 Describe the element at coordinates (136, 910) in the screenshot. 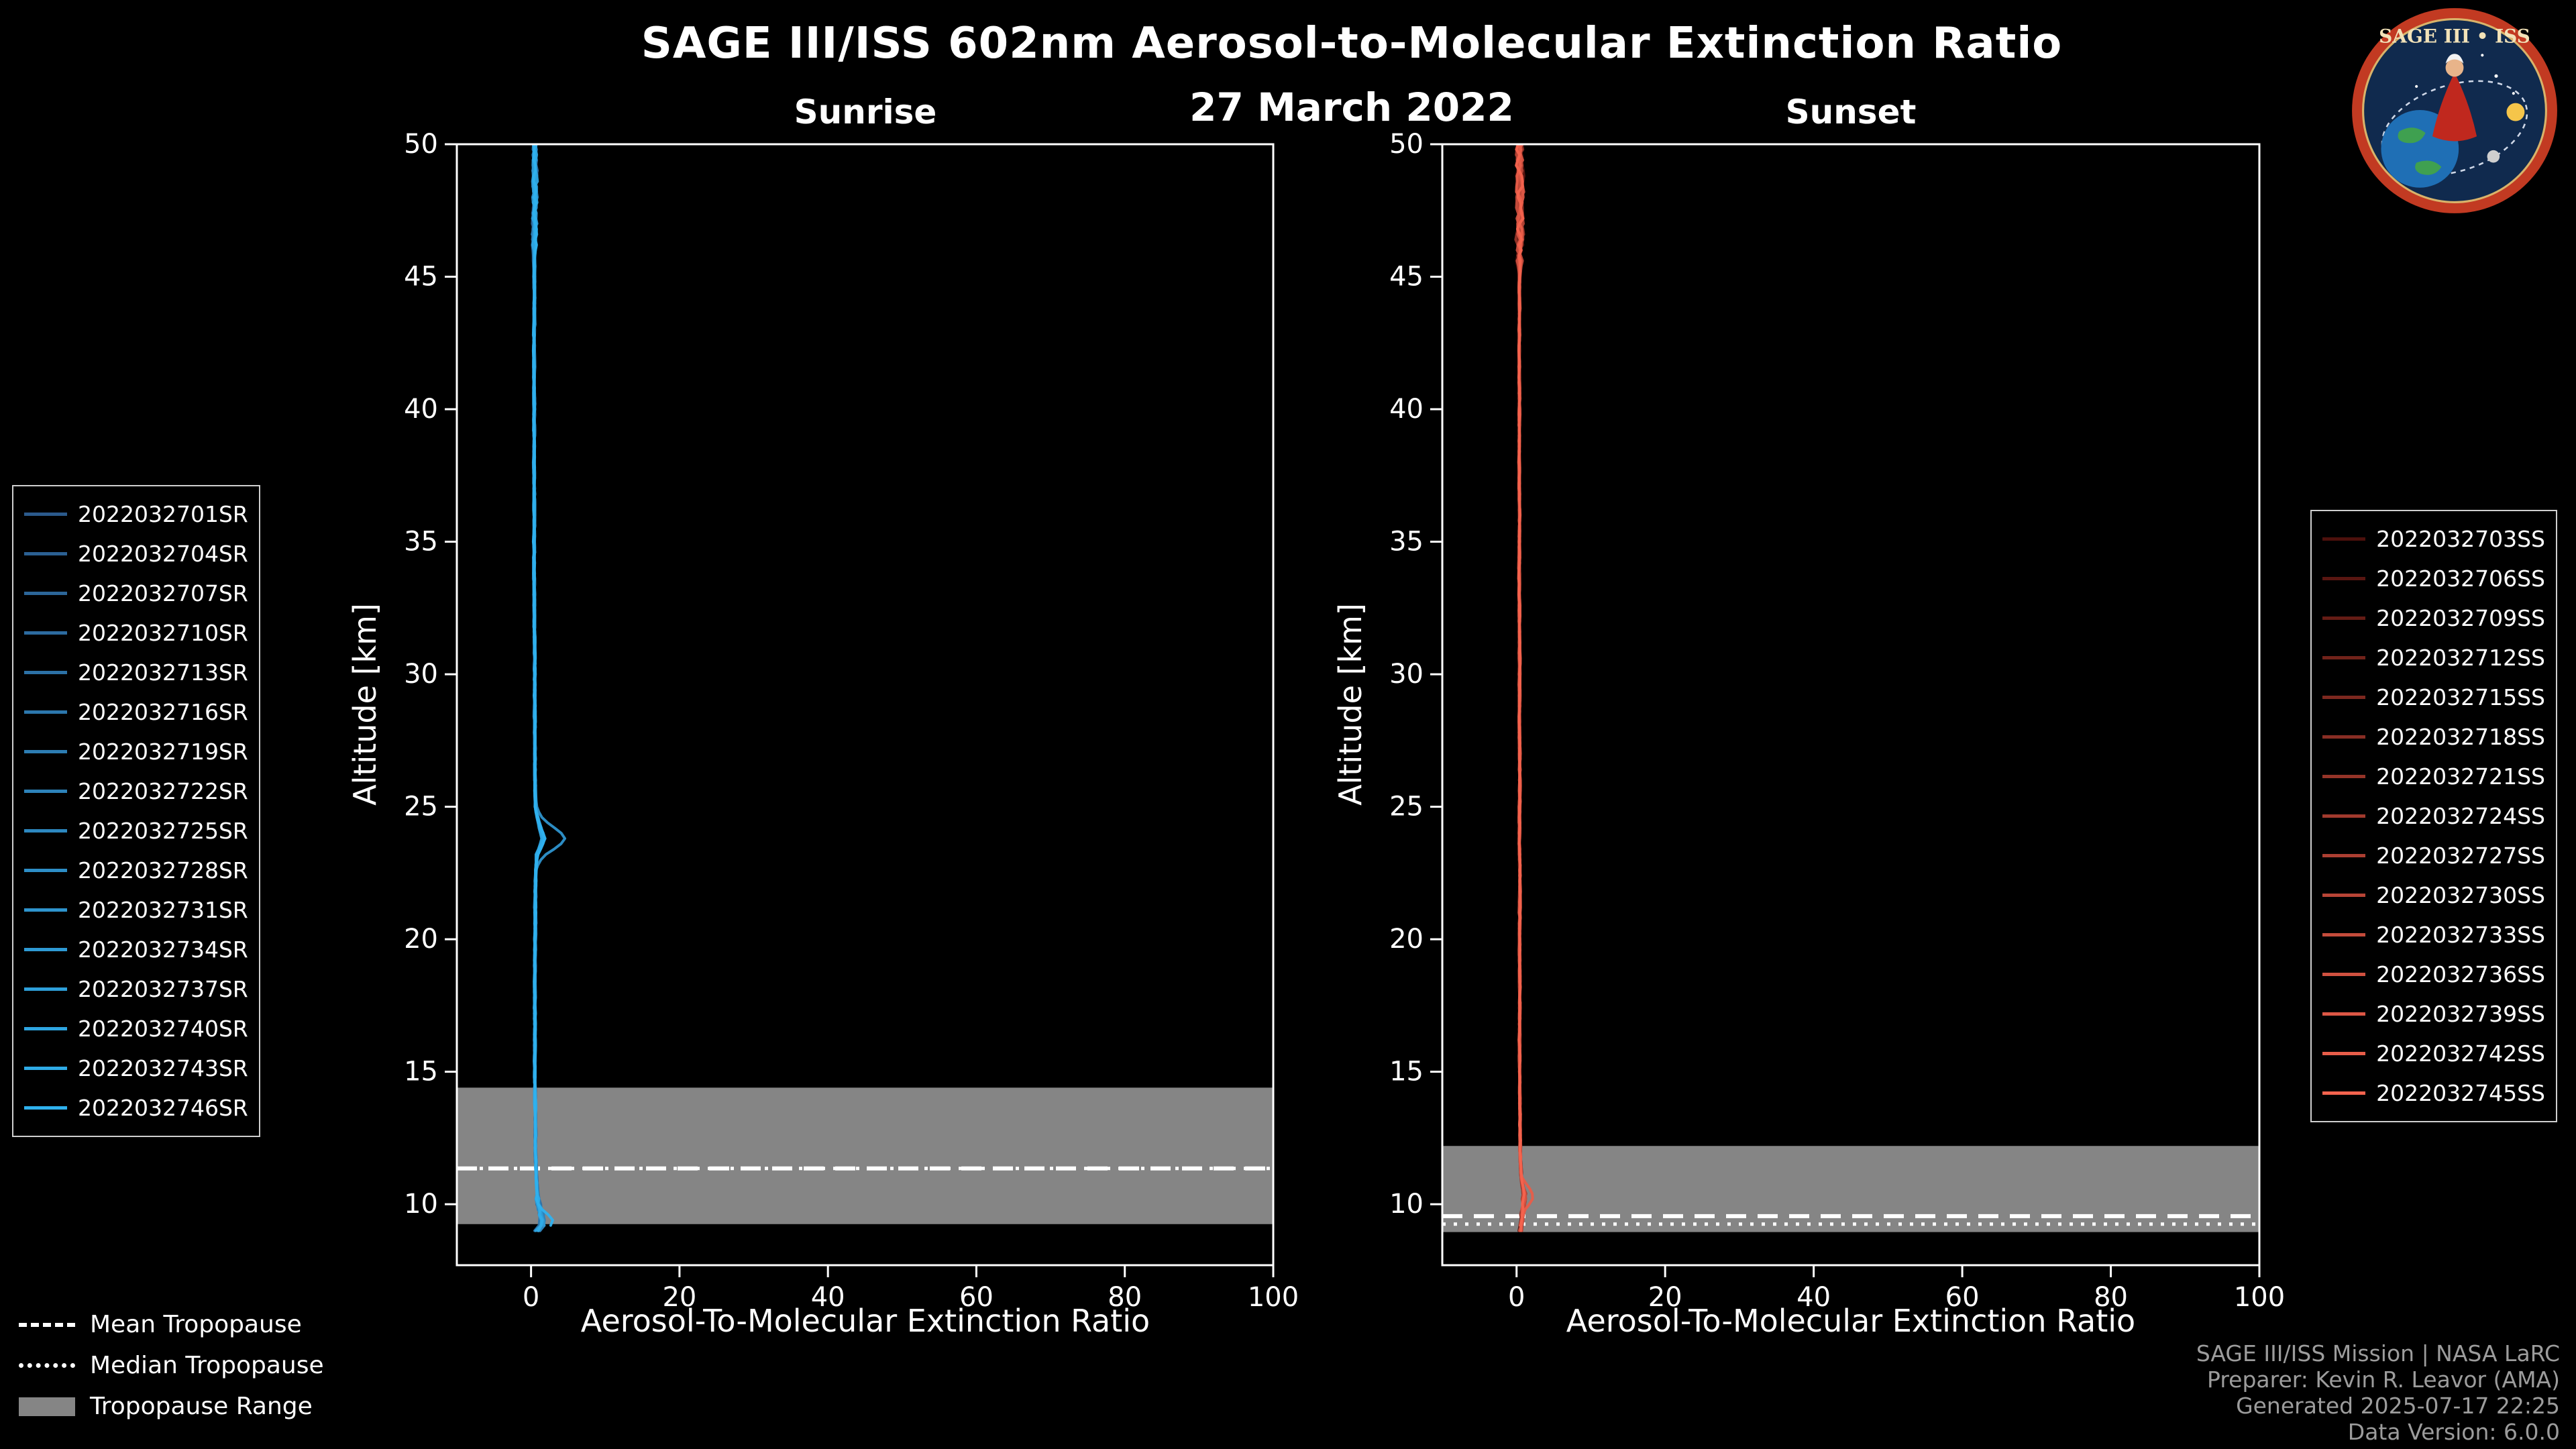

I see `legend-item: 2022032731SR` at that location.